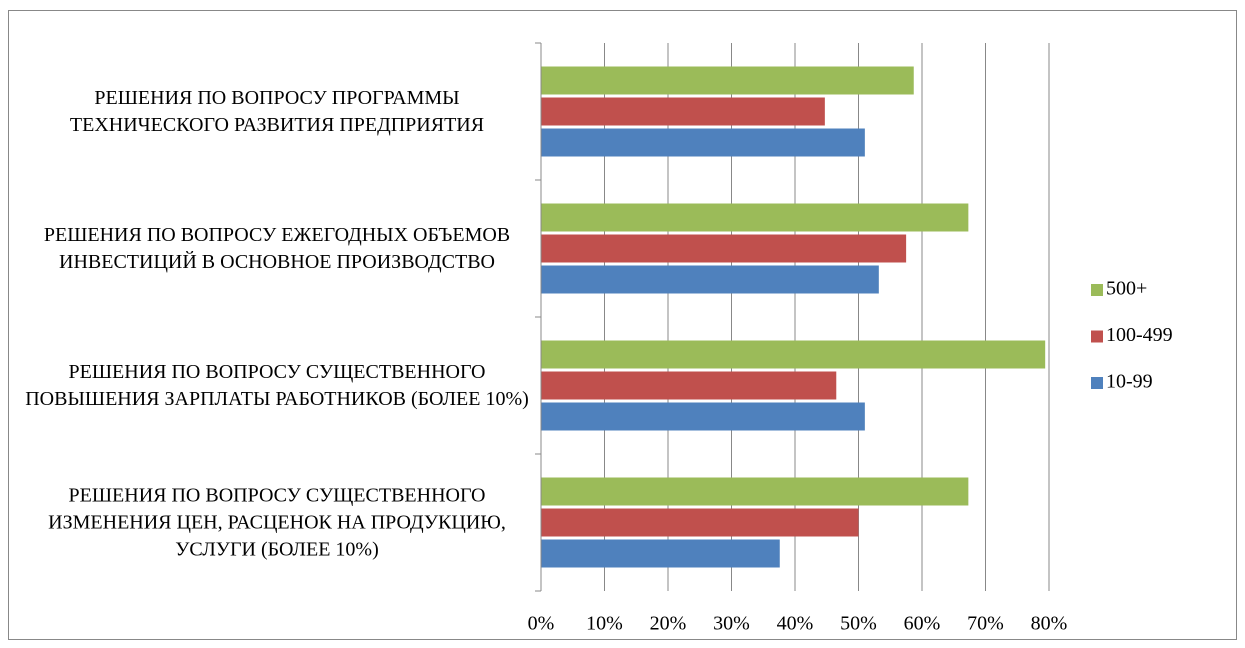 The height and width of the screenshot is (648, 1245). Describe the element at coordinates (795, 624) in the screenshot. I see `x-tick-label: 40%` at that location.